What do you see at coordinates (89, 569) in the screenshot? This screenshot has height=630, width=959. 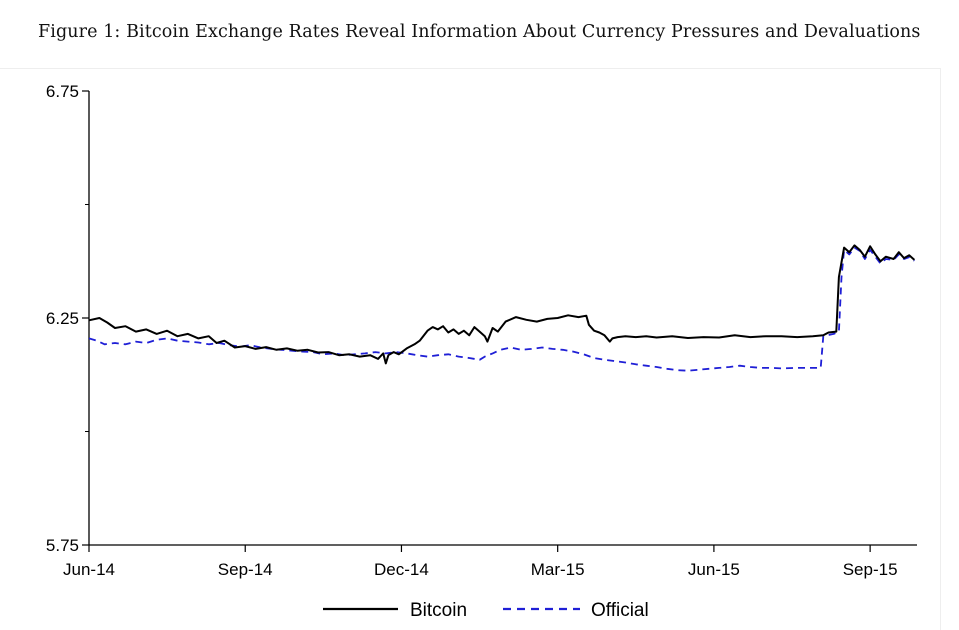 I see `x-tick-label: Jun-14` at bounding box center [89, 569].